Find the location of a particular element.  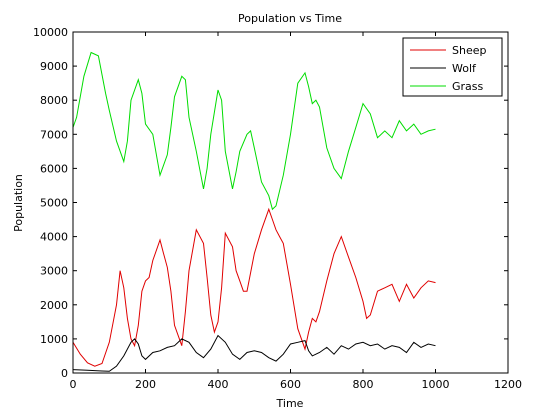

y-tick-label: 7000 is located at coordinates (54, 134).